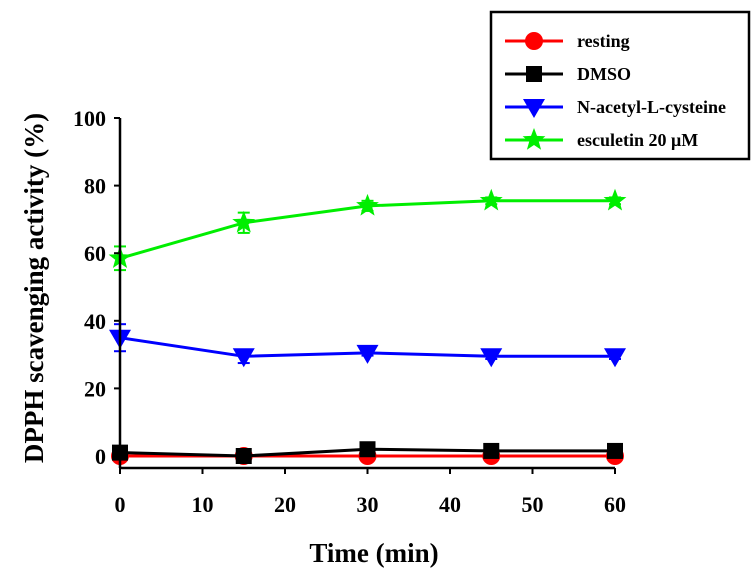  I want to click on x-tick-label: 20, so click(285, 504).